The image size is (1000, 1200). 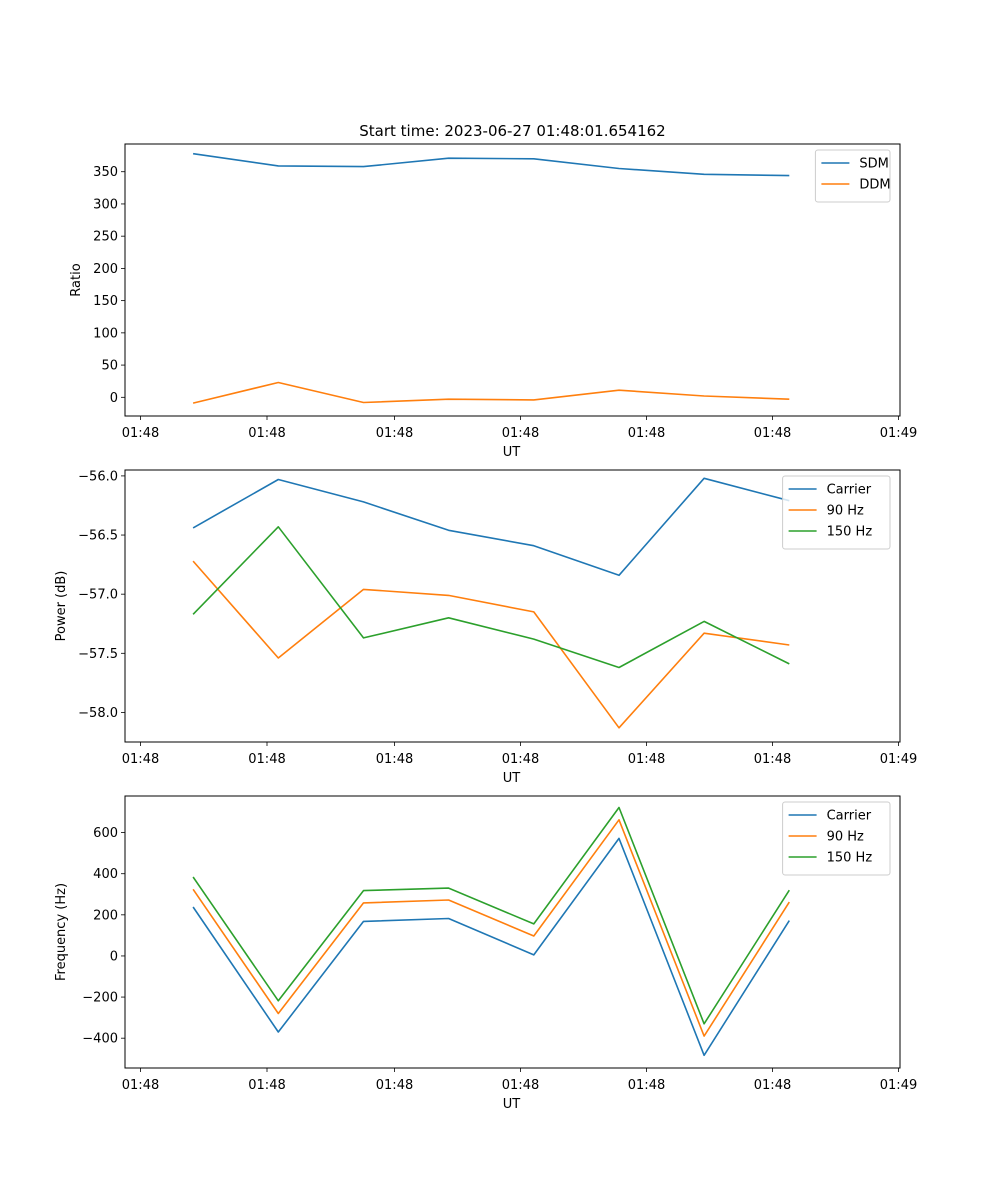 What do you see at coordinates (98, 713) in the screenshot?
I see `y-tick-label: −58.0` at bounding box center [98, 713].